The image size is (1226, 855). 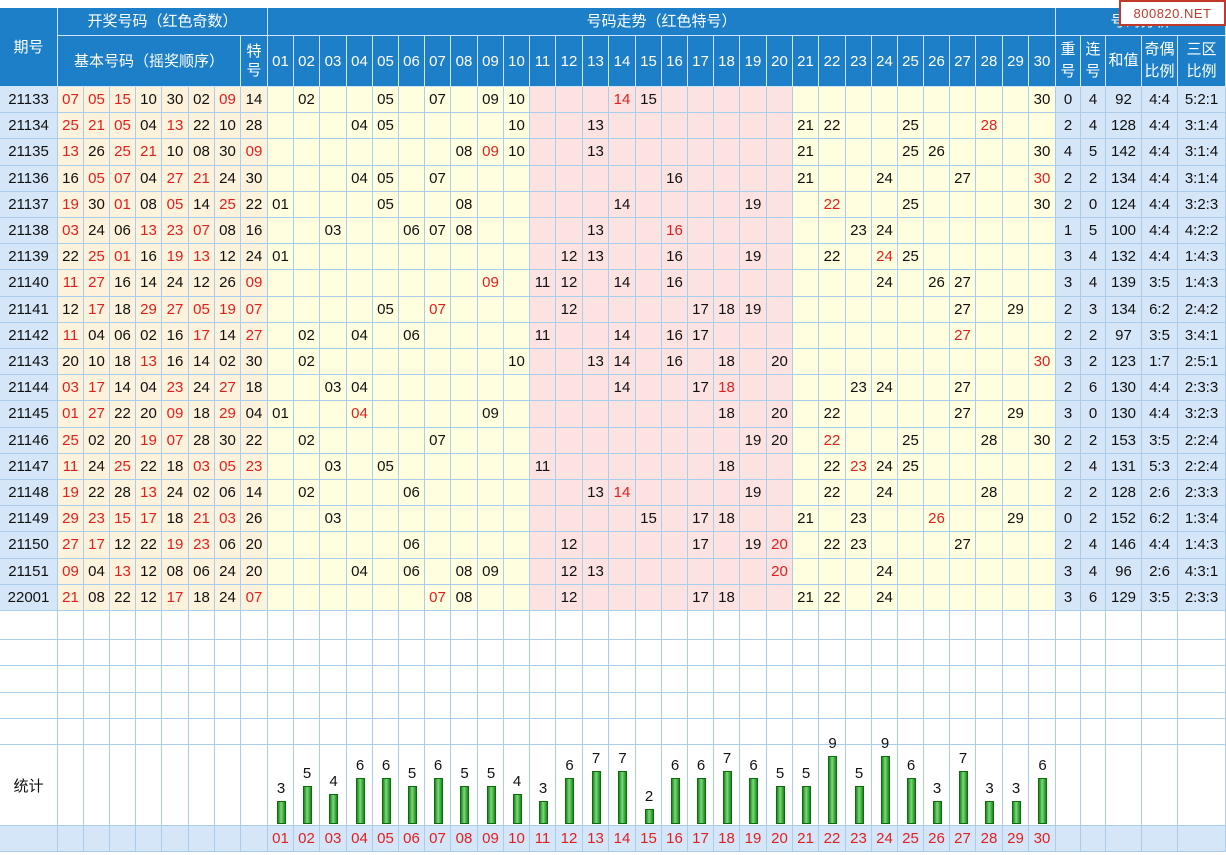 I want to click on footer-number-cell: 30, so click(x=1042, y=839).